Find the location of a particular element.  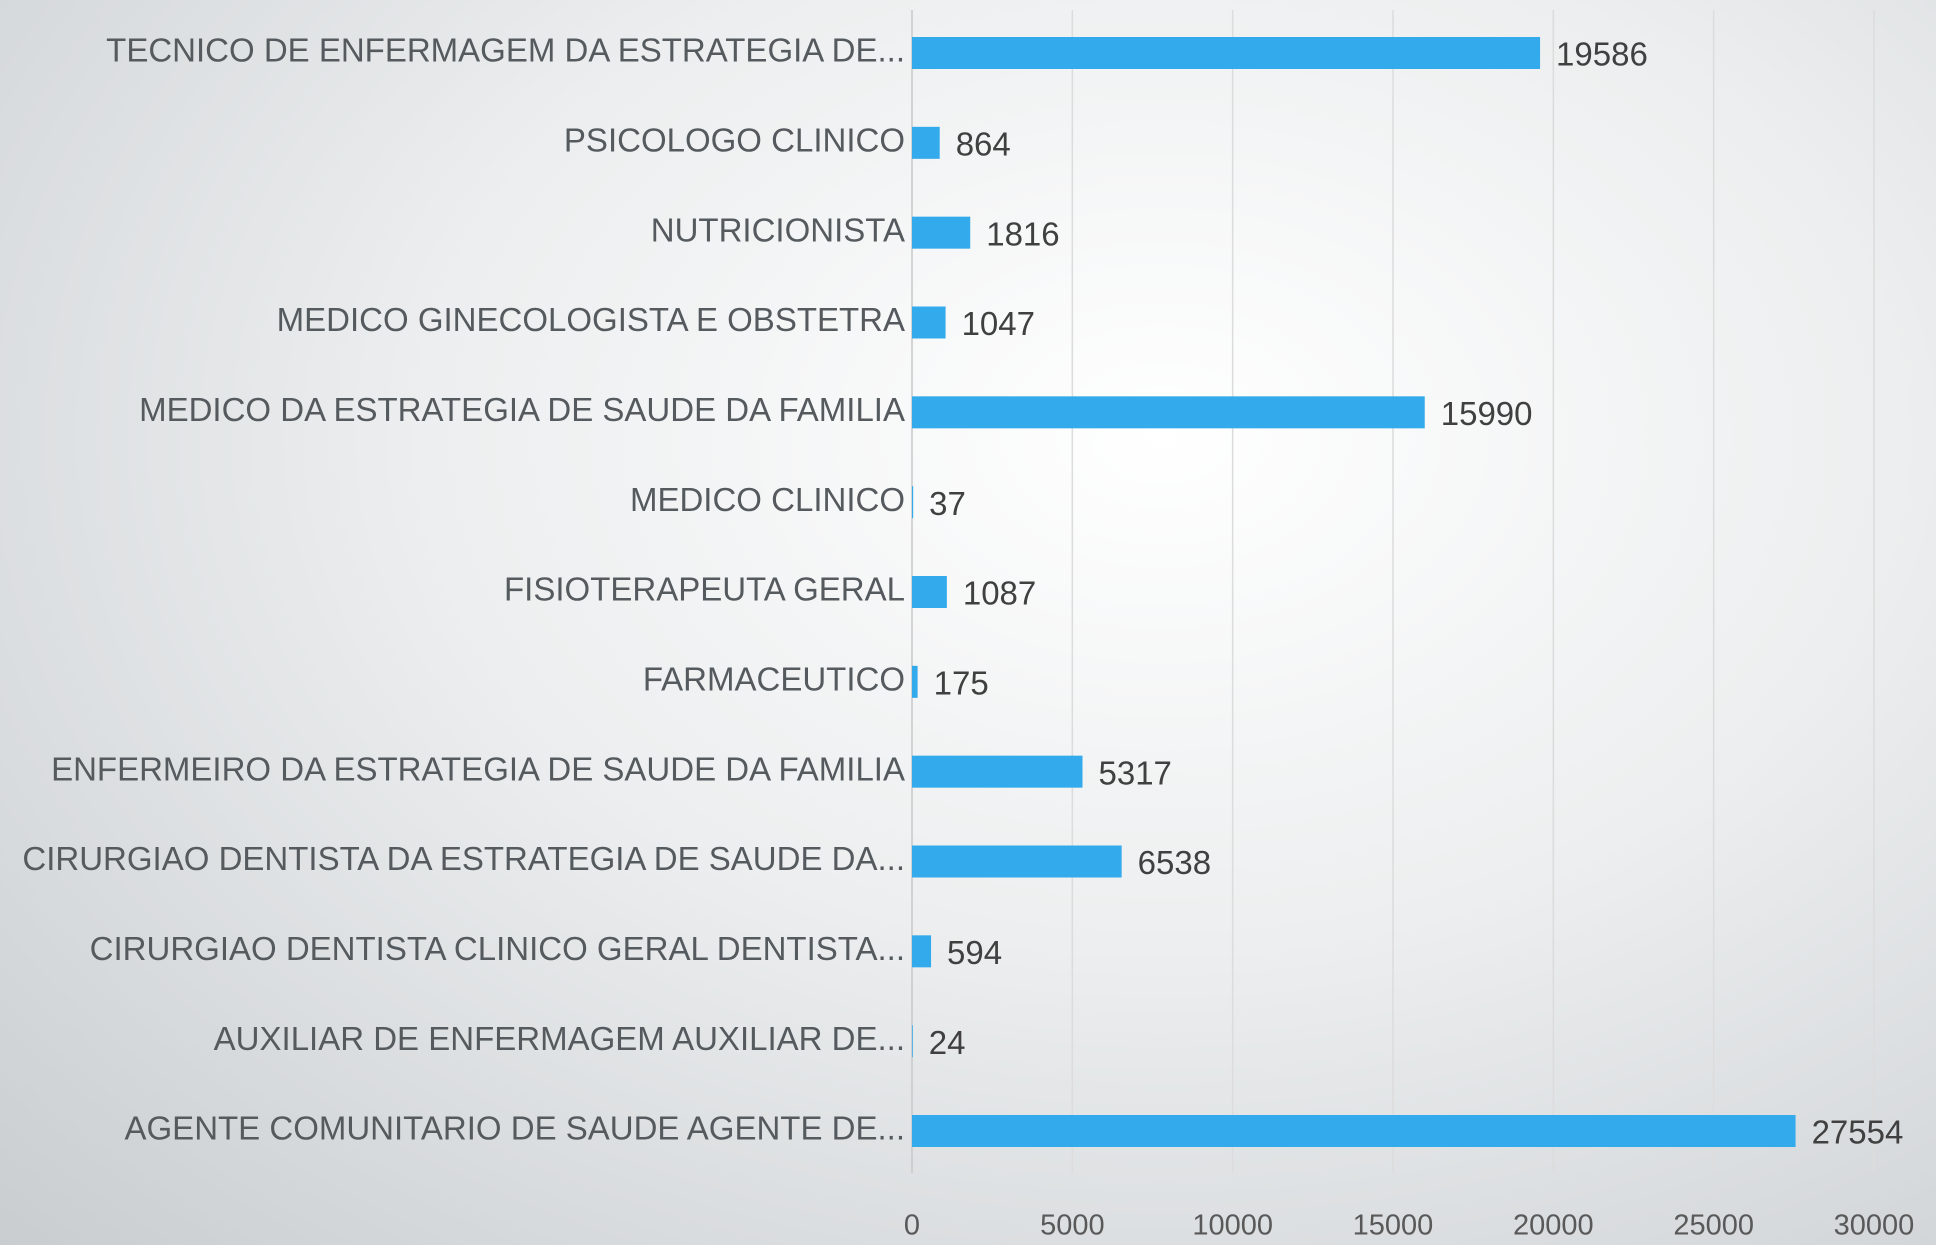

category-label: FARMACEUTICO is located at coordinates (774, 679).